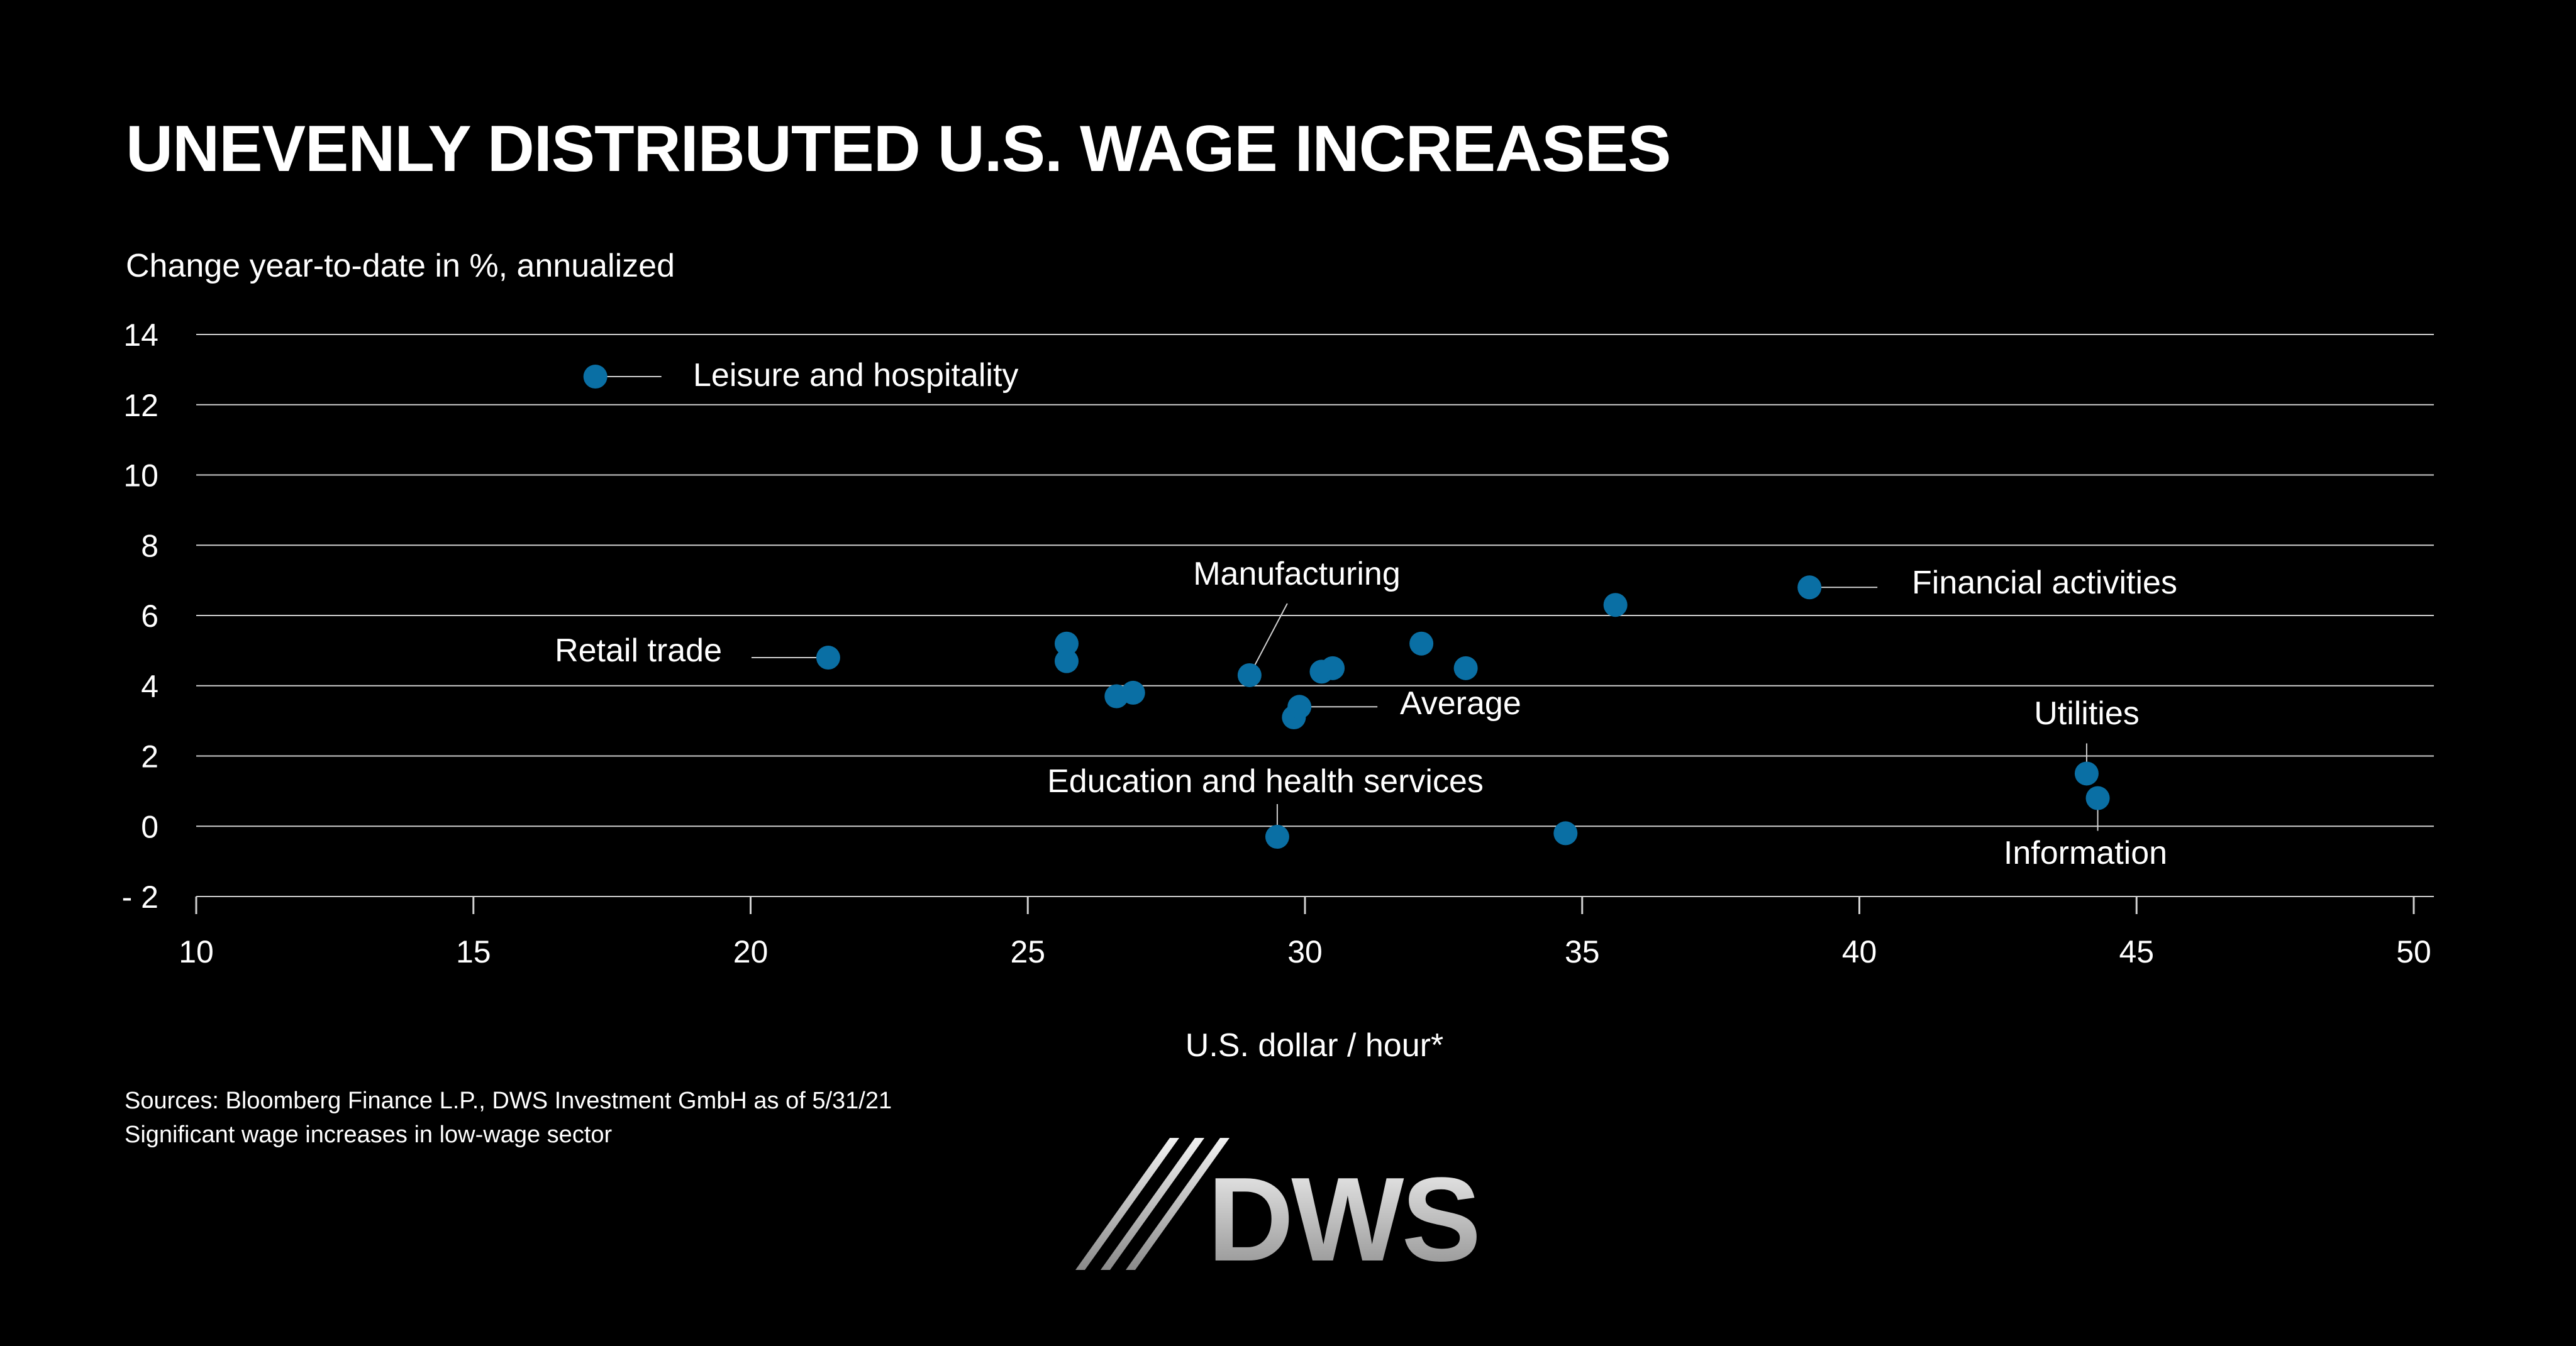  I want to click on x-tick-label: 15, so click(473, 951).